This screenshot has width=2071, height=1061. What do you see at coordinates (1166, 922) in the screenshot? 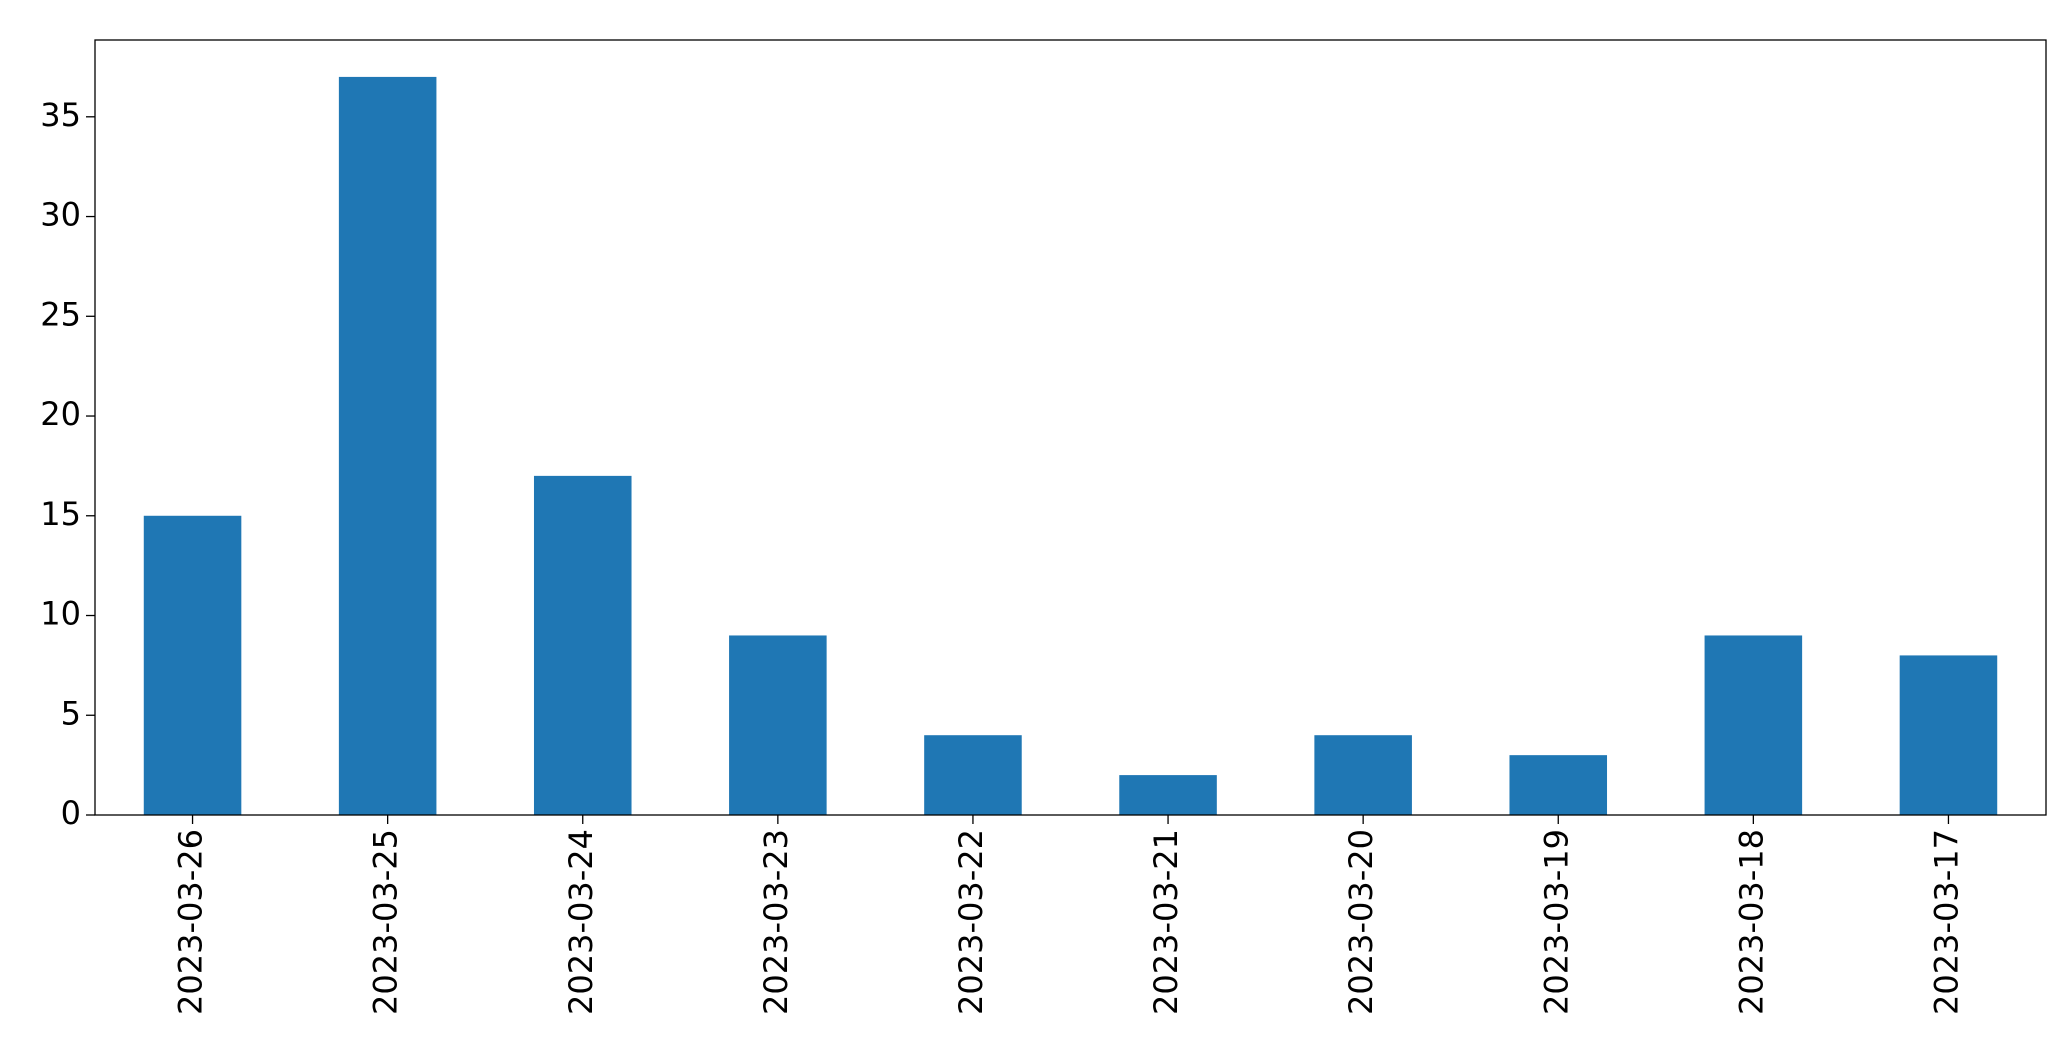
I see `x-tick-label: 2023-03-21` at bounding box center [1166, 922].